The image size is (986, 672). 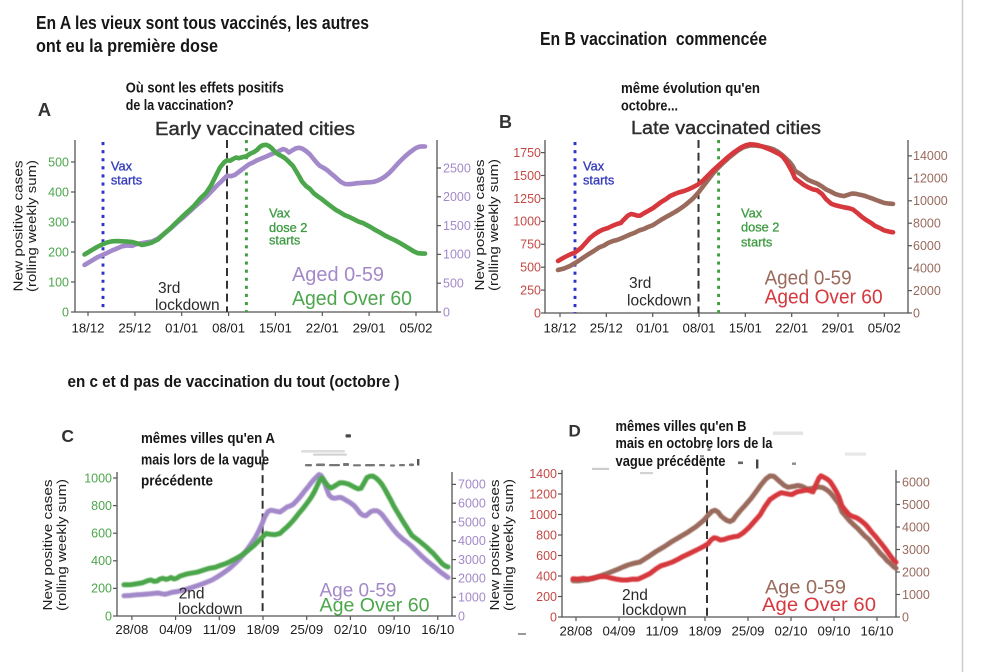 What do you see at coordinates (930, 201) in the screenshot?
I see `svg-text: 10000` at bounding box center [930, 201].